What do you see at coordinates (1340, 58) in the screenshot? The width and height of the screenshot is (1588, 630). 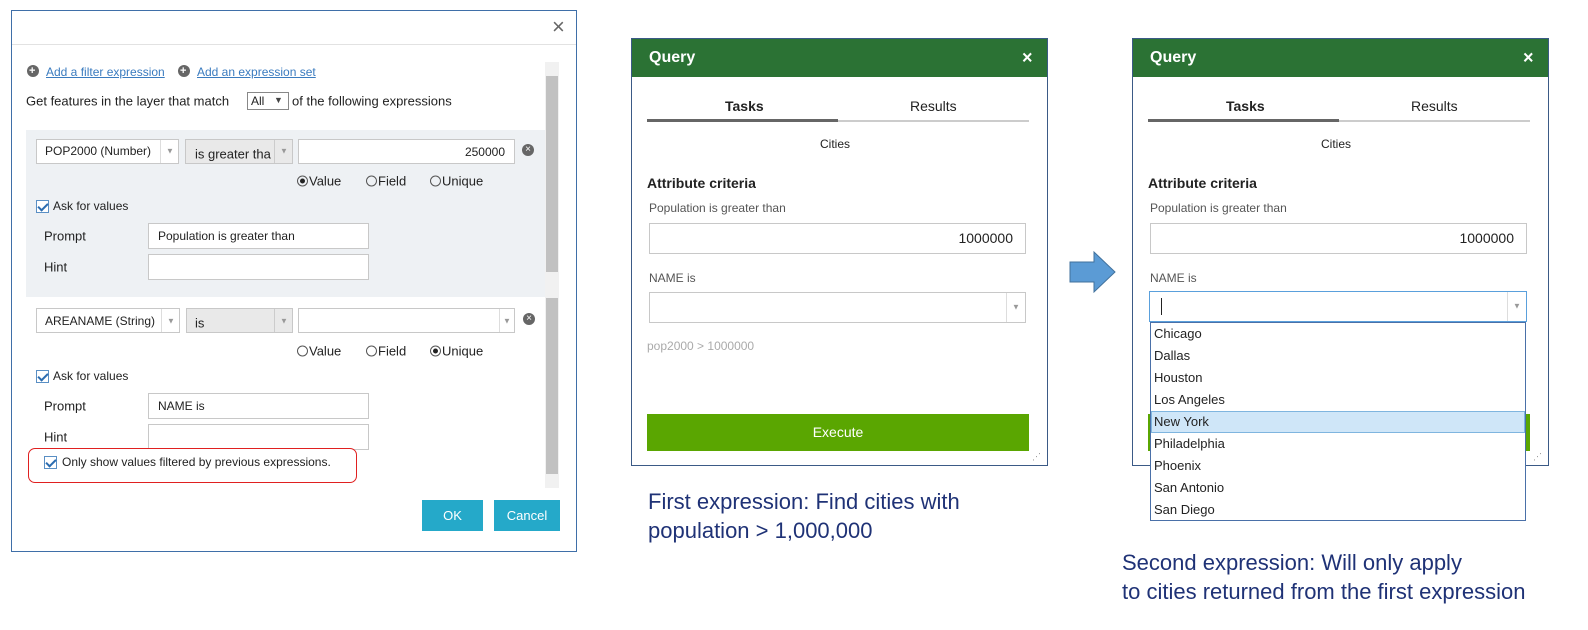 I see `panel-header` at bounding box center [1340, 58].